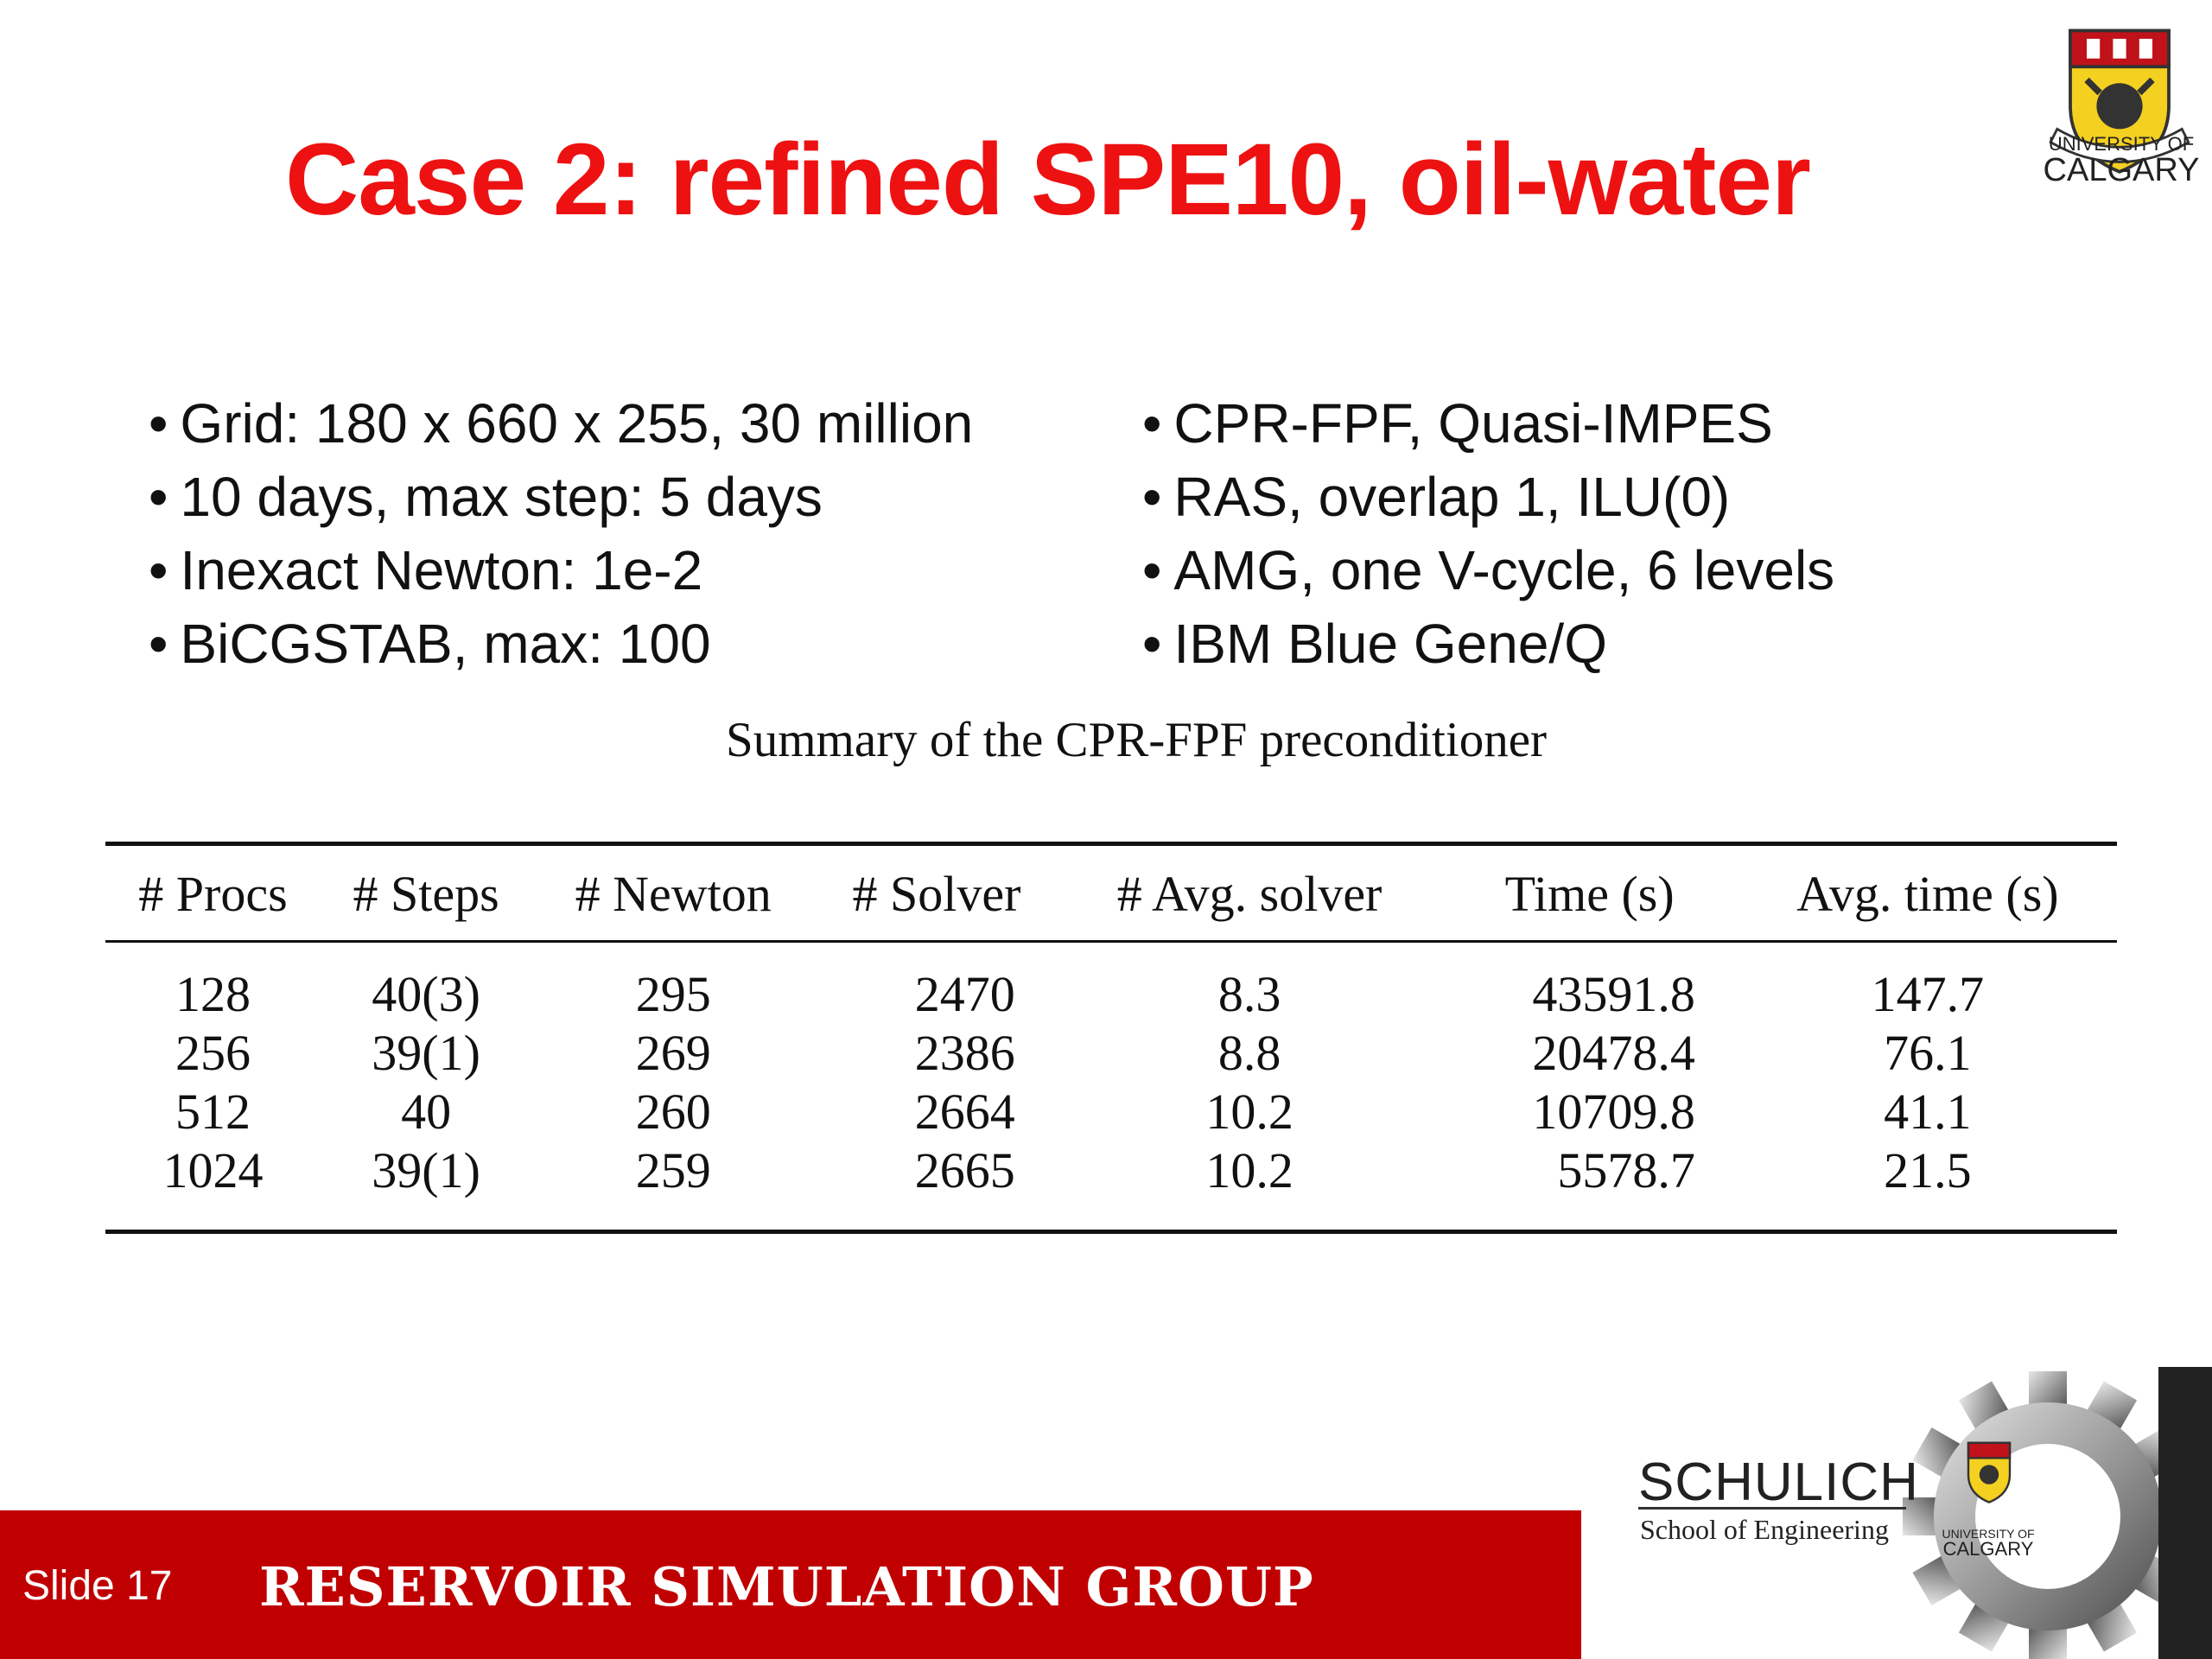 The width and height of the screenshot is (2212, 1659). I want to click on school-name: SCHULICH, so click(1778, 1482).